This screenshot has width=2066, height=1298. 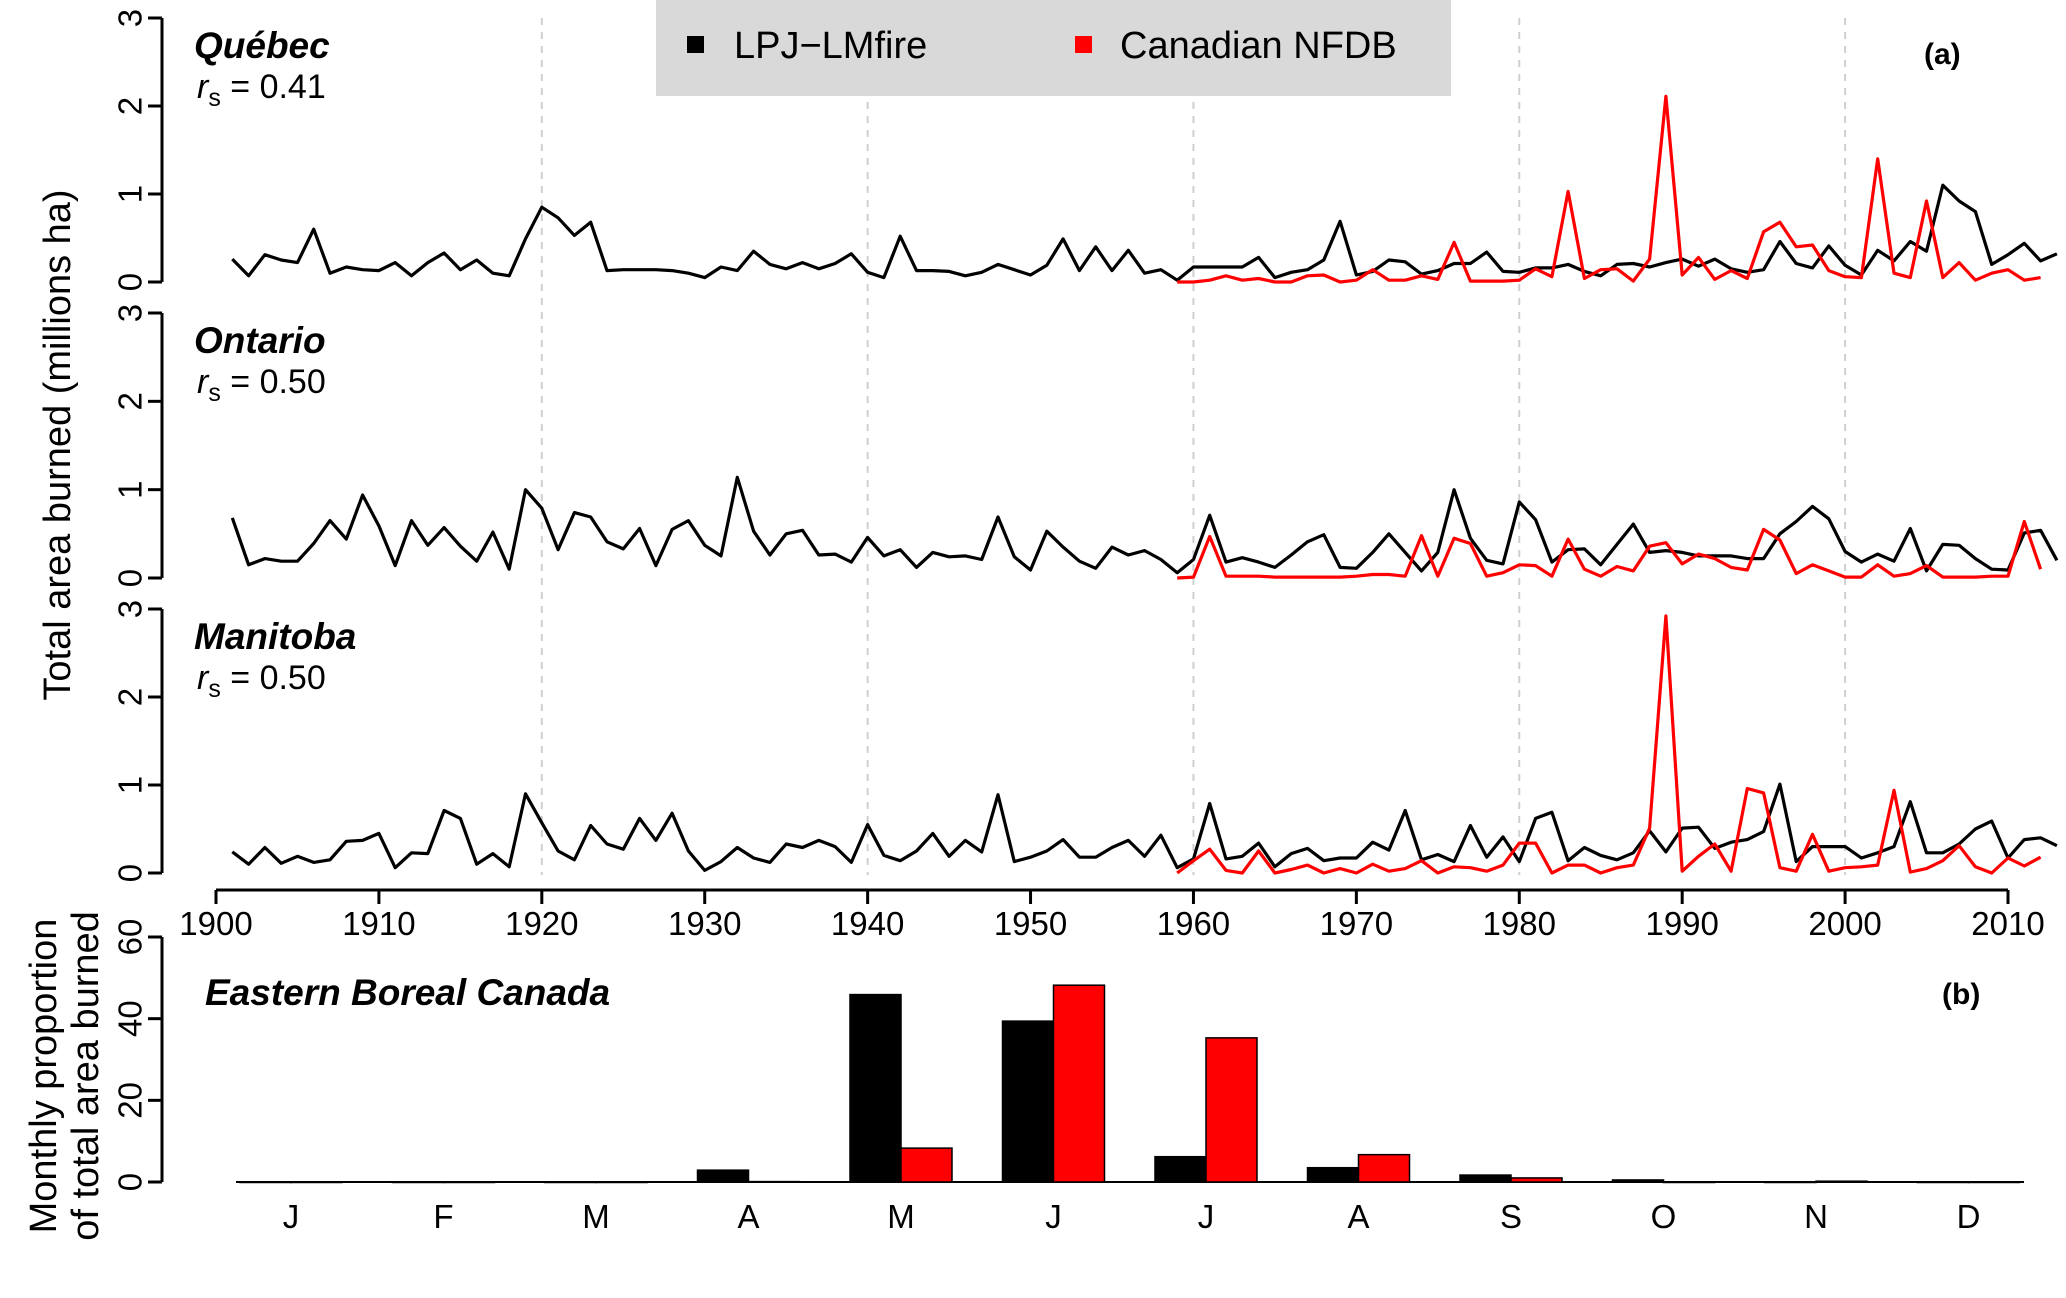 I want to click on bar-x-tick-label: O, so click(x=1664, y=1216).